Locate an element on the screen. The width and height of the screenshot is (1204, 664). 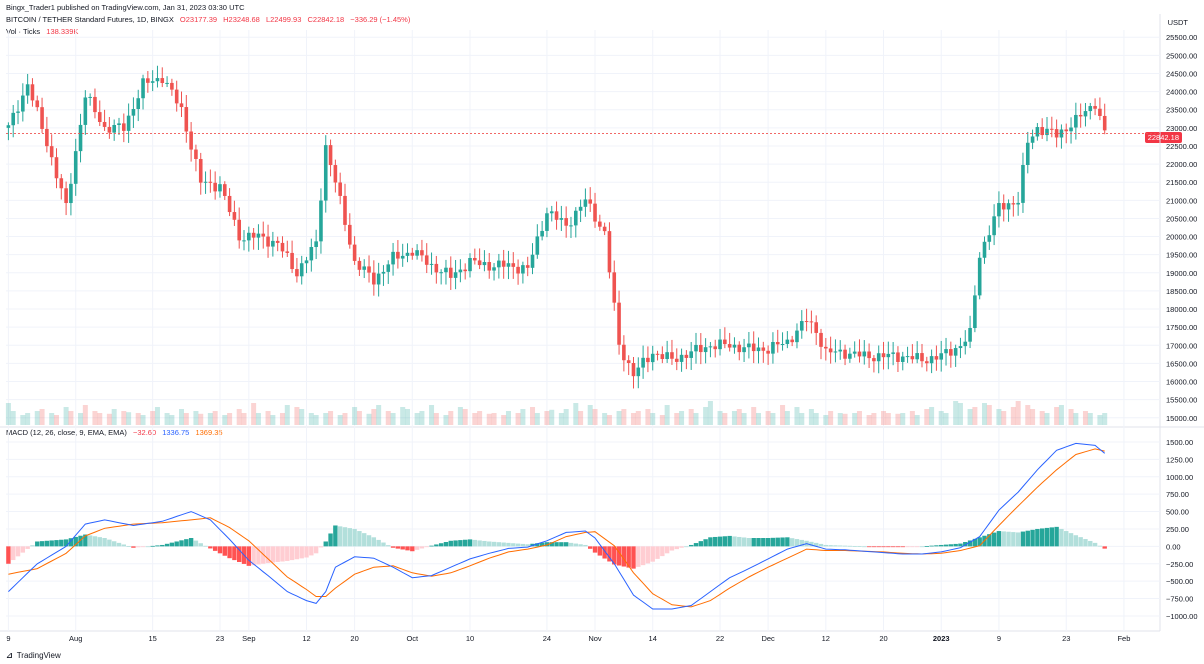
price-tick-label: 21500.00 is located at coordinates (1181, 182).